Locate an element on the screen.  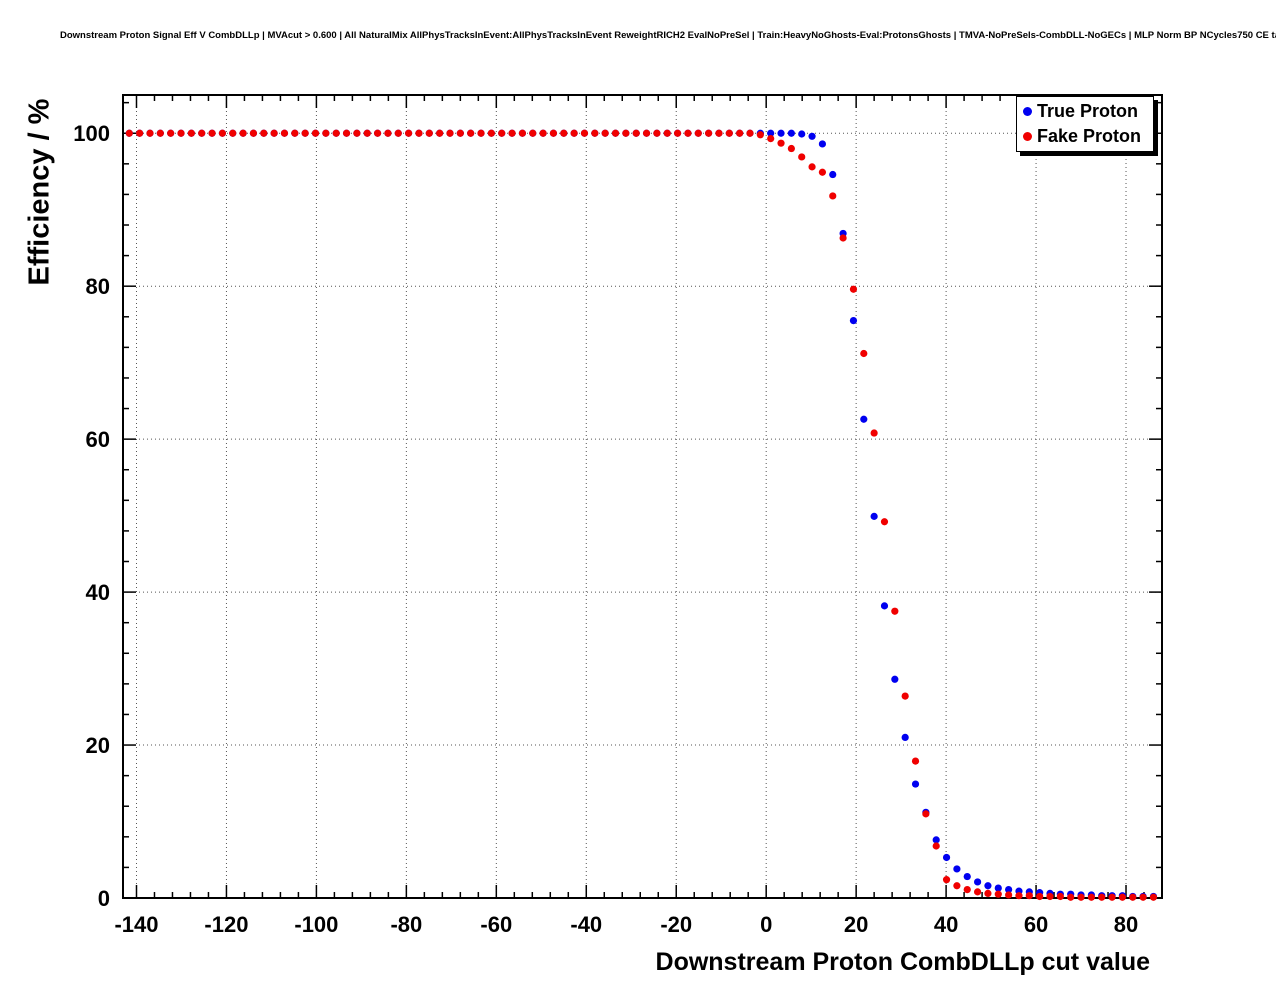
fake-proton-marker-icon is located at coordinates (1027, 136).